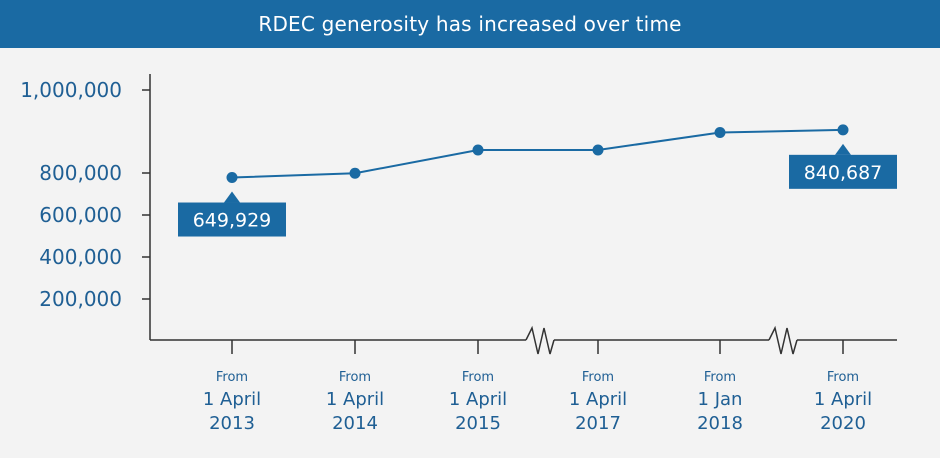  What do you see at coordinates (80, 299) in the screenshot?
I see `y-tick-label: 200,000` at bounding box center [80, 299].